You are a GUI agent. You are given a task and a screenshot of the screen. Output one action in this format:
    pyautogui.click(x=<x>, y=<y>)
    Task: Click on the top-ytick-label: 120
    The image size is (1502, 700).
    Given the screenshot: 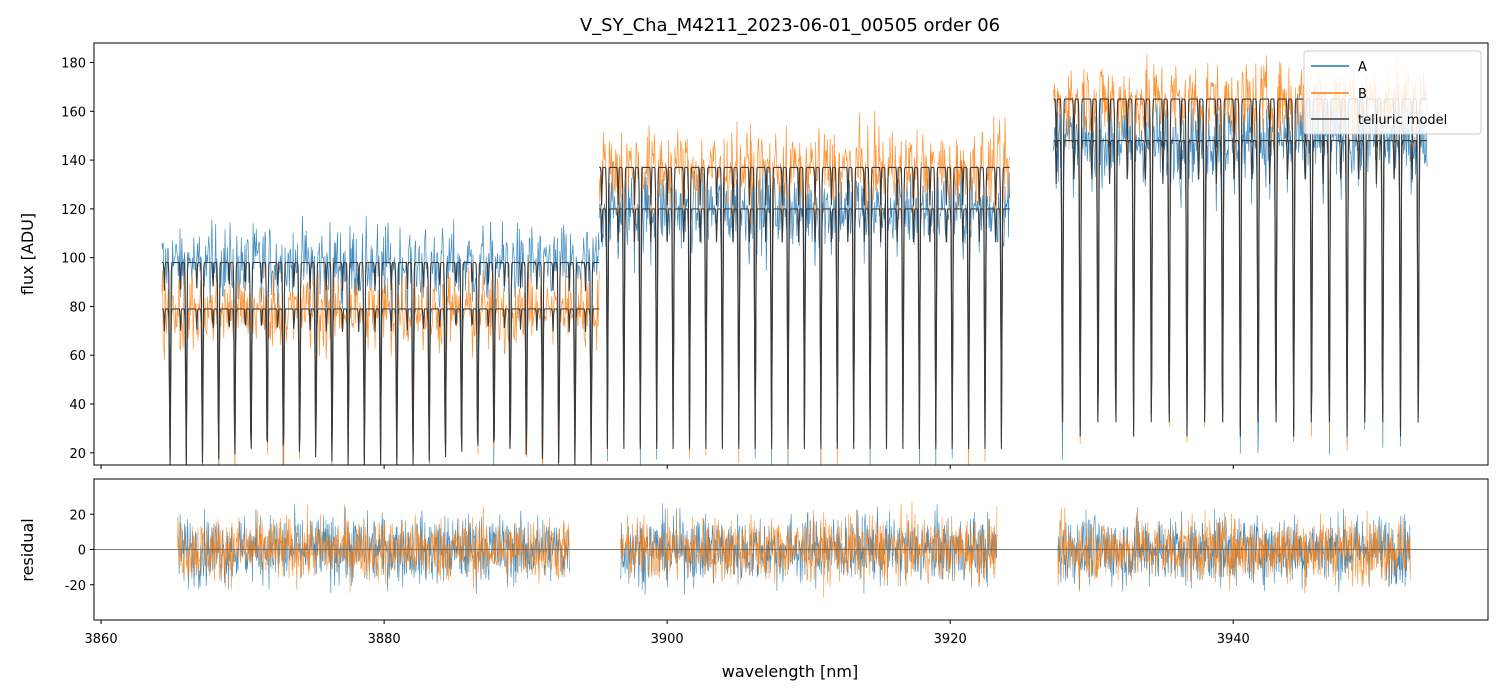 What is the action you would take?
    pyautogui.click(x=73, y=210)
    